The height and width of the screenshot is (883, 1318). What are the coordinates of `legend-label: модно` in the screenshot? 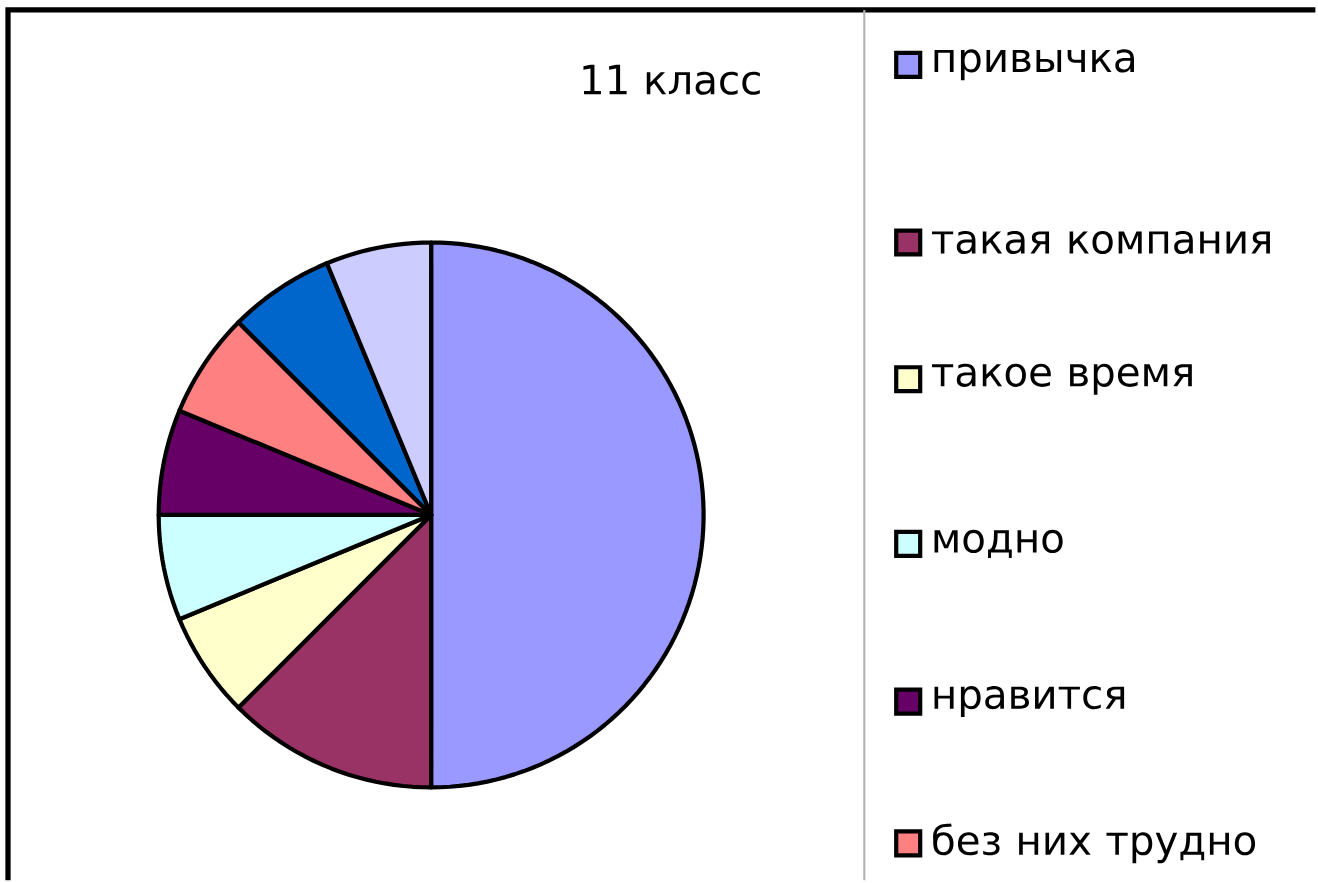 It's located at (998, 544).